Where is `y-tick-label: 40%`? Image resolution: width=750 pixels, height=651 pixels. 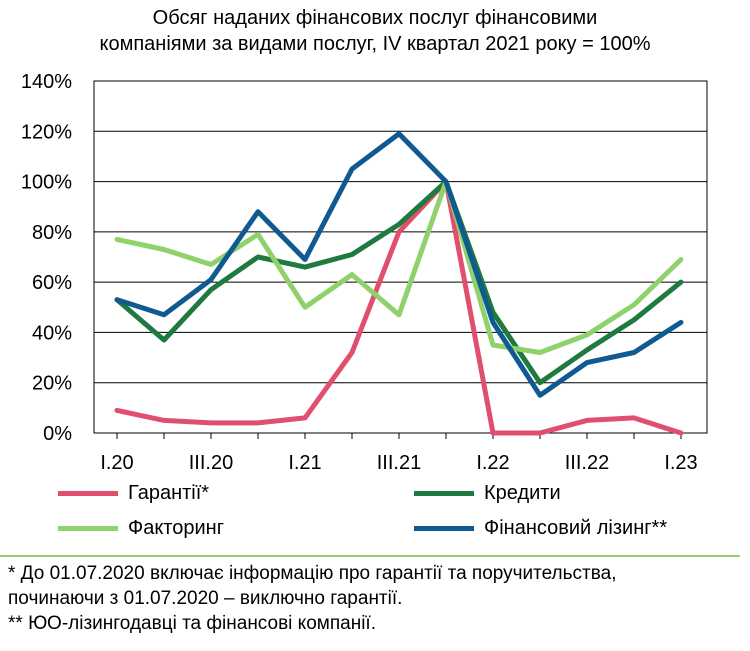
y-tick-label: 40% is located at coordinates (52, 333).